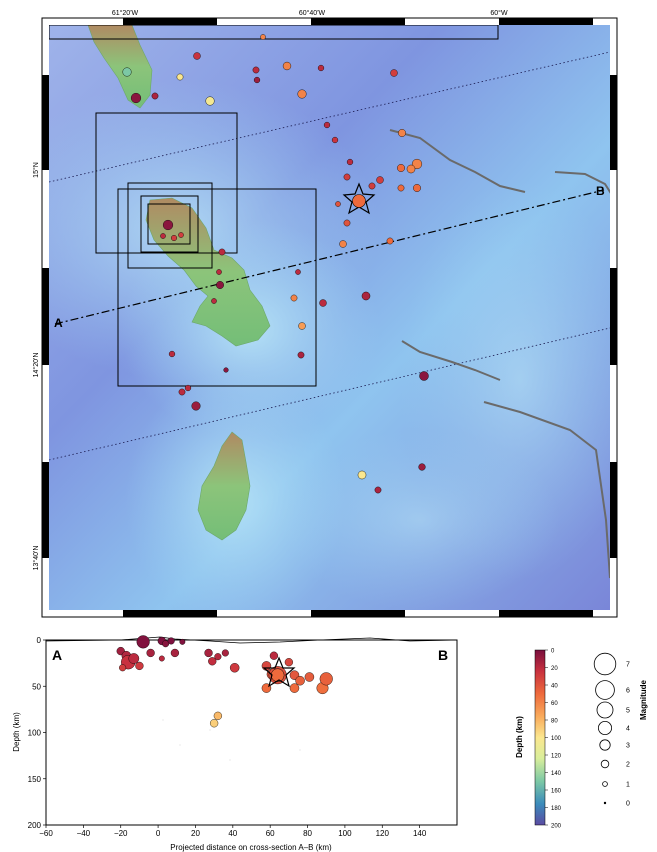 The width and height of the screenshot is (657, 852). I want to click on cbar-tick-label: 180, so click(556, 809).